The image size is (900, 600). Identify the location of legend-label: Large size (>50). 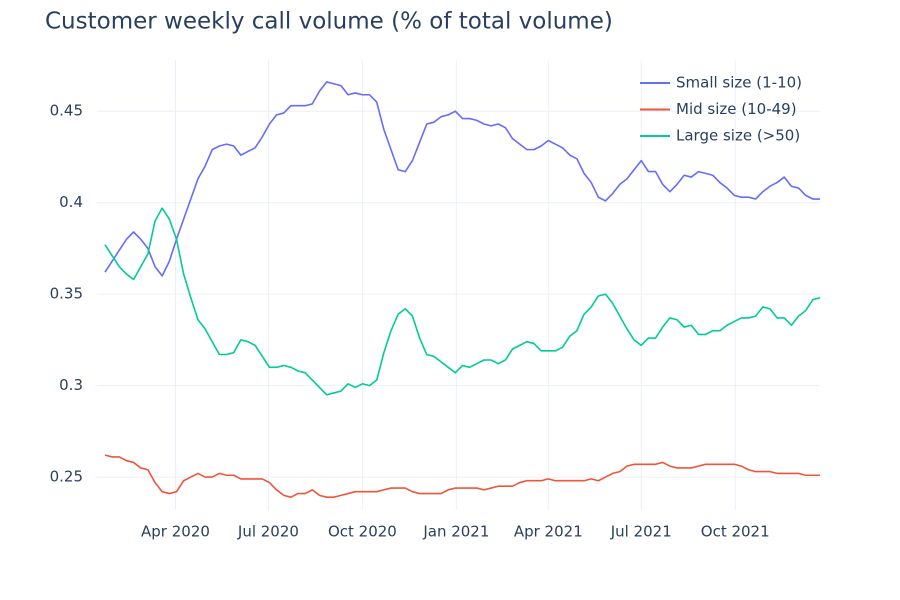
(738, 136).